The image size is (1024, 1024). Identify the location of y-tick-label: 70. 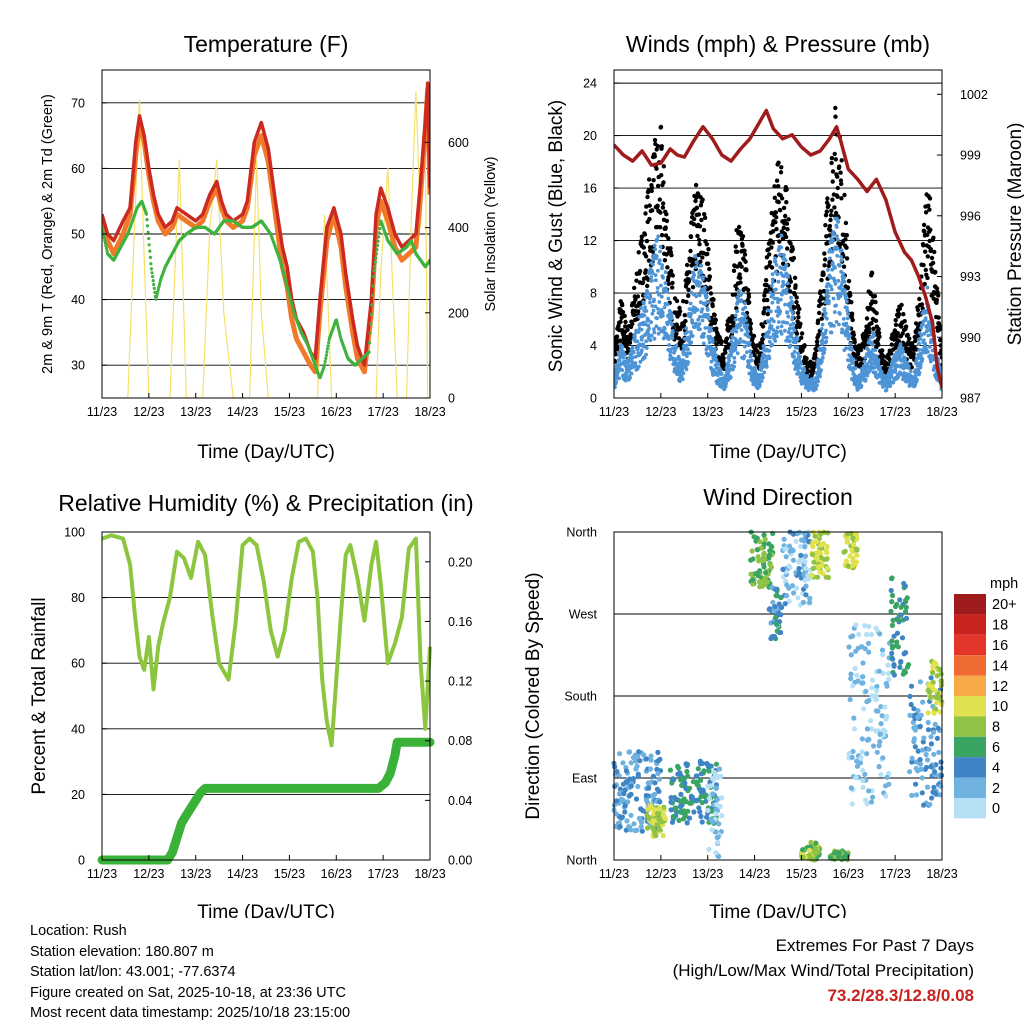
(78, 103).